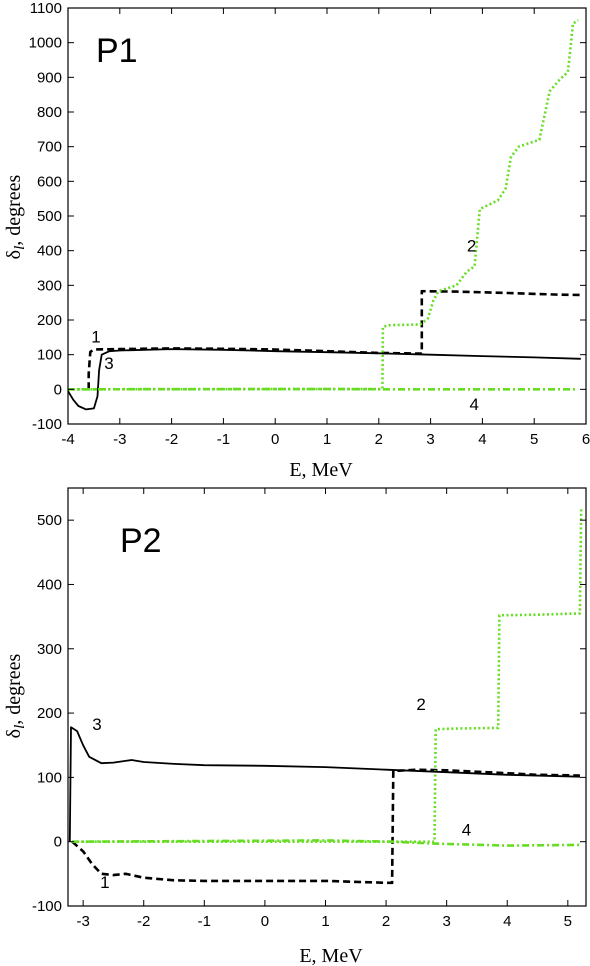  I want to click on y-tick-label: 900, so click(49, 77).